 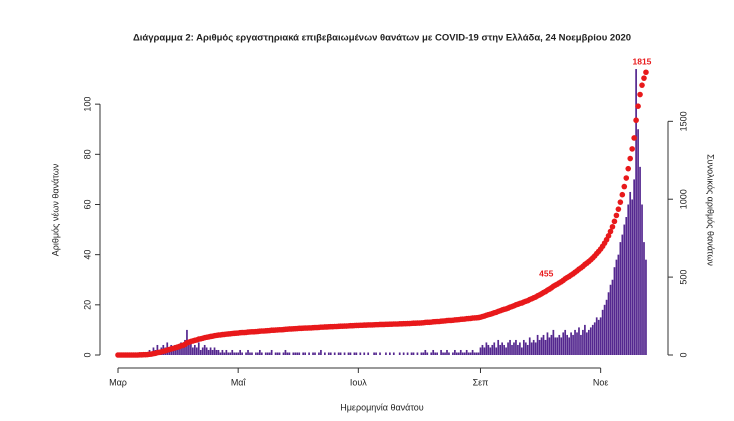 What do you see at coordinates (87, 204) in the screenshot?
I see `y-tick-label: 60` at bounding box center [87, 204].